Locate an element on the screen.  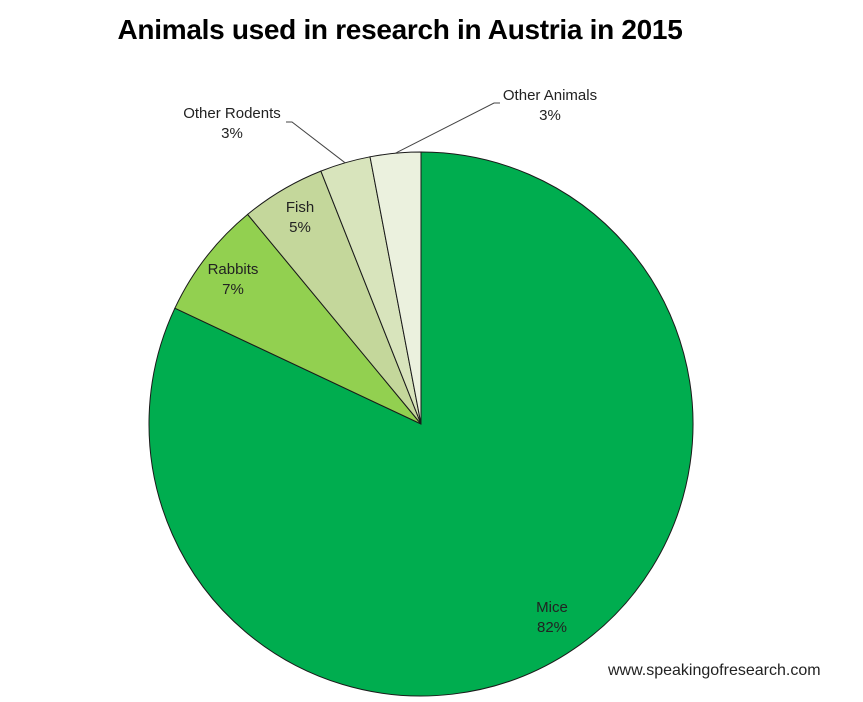
source-credit: www.speakingofresearch.com is located at coordinates (714, 670).